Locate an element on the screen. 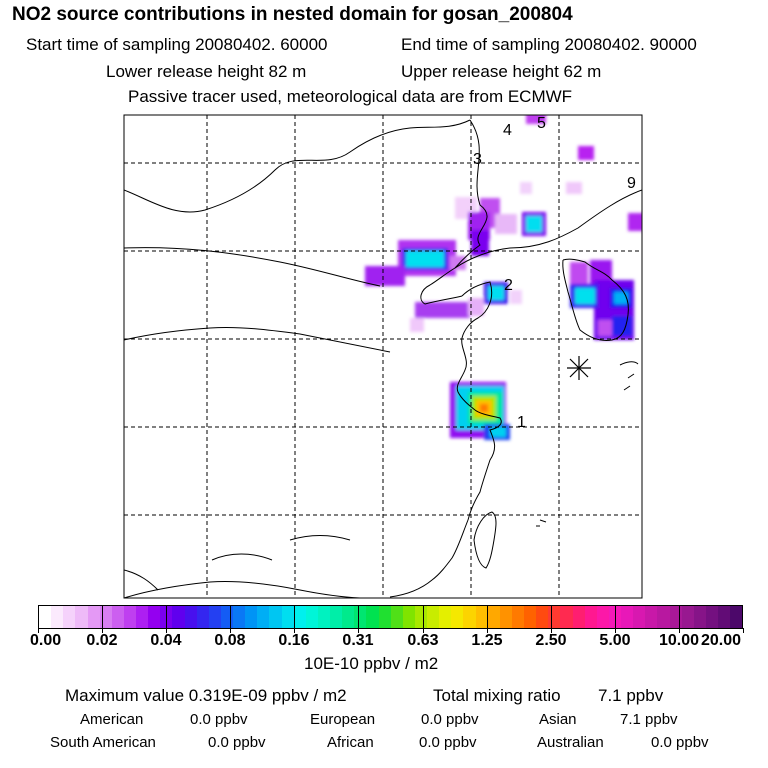 Image resolution: width=768 pixels, height=768 pixels. color-legend-bar is located at coordinates (390, 617).